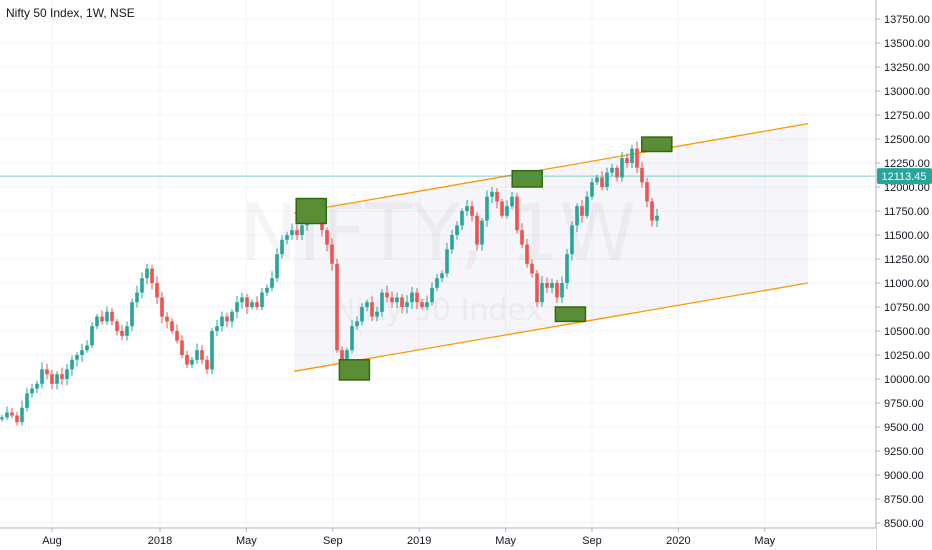  Describe the element at coordinates (409, 537) in the screenshot. I see `time-axis: Aug 2018 May Sep 2019 May Sep 2020 May` at that location.